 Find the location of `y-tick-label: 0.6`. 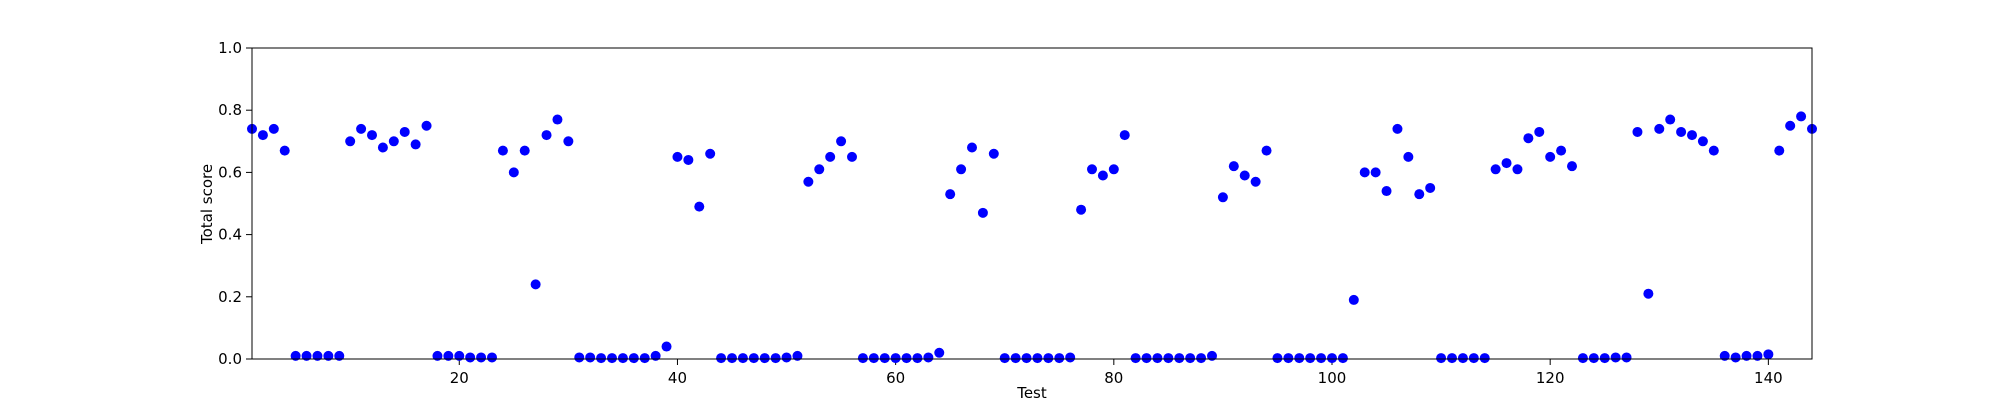

y-tick-label: 0.6 is located at coordinates (230, 172).